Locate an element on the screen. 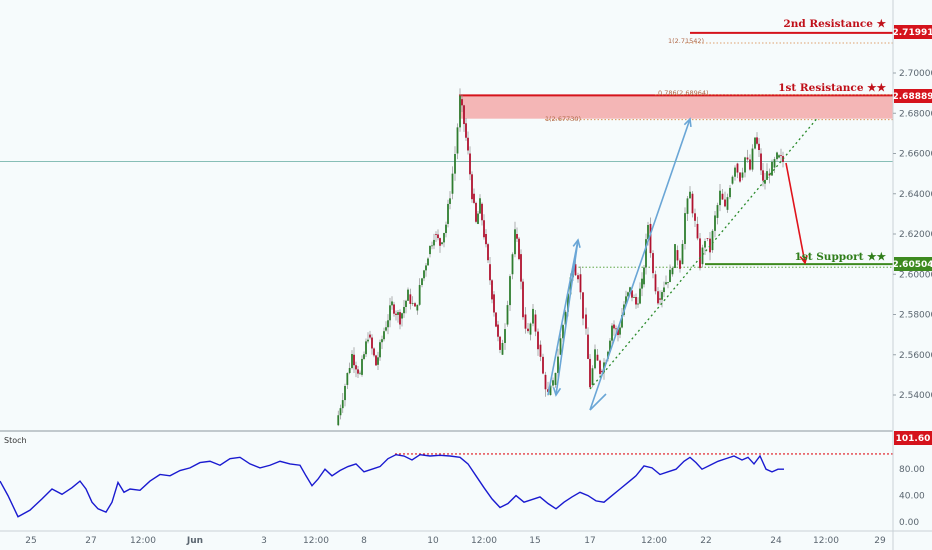  time-tick-label: 8 is located at coordinates (364, 541).